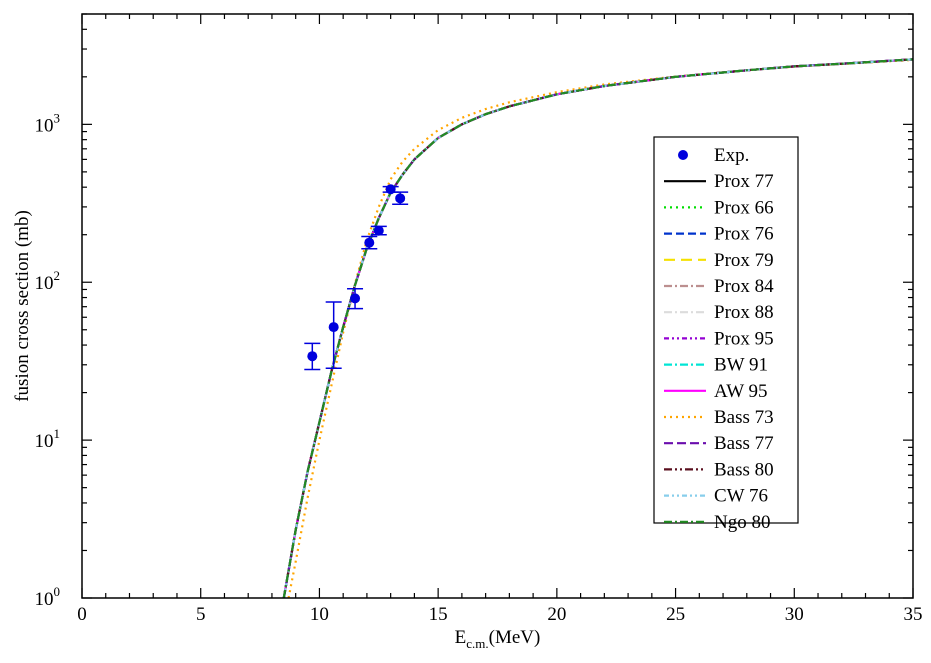 Image resolution: width=931 pixels, height=663 pixels. I want to click on x-axis-label-sub: c.m., so click(477, 643).